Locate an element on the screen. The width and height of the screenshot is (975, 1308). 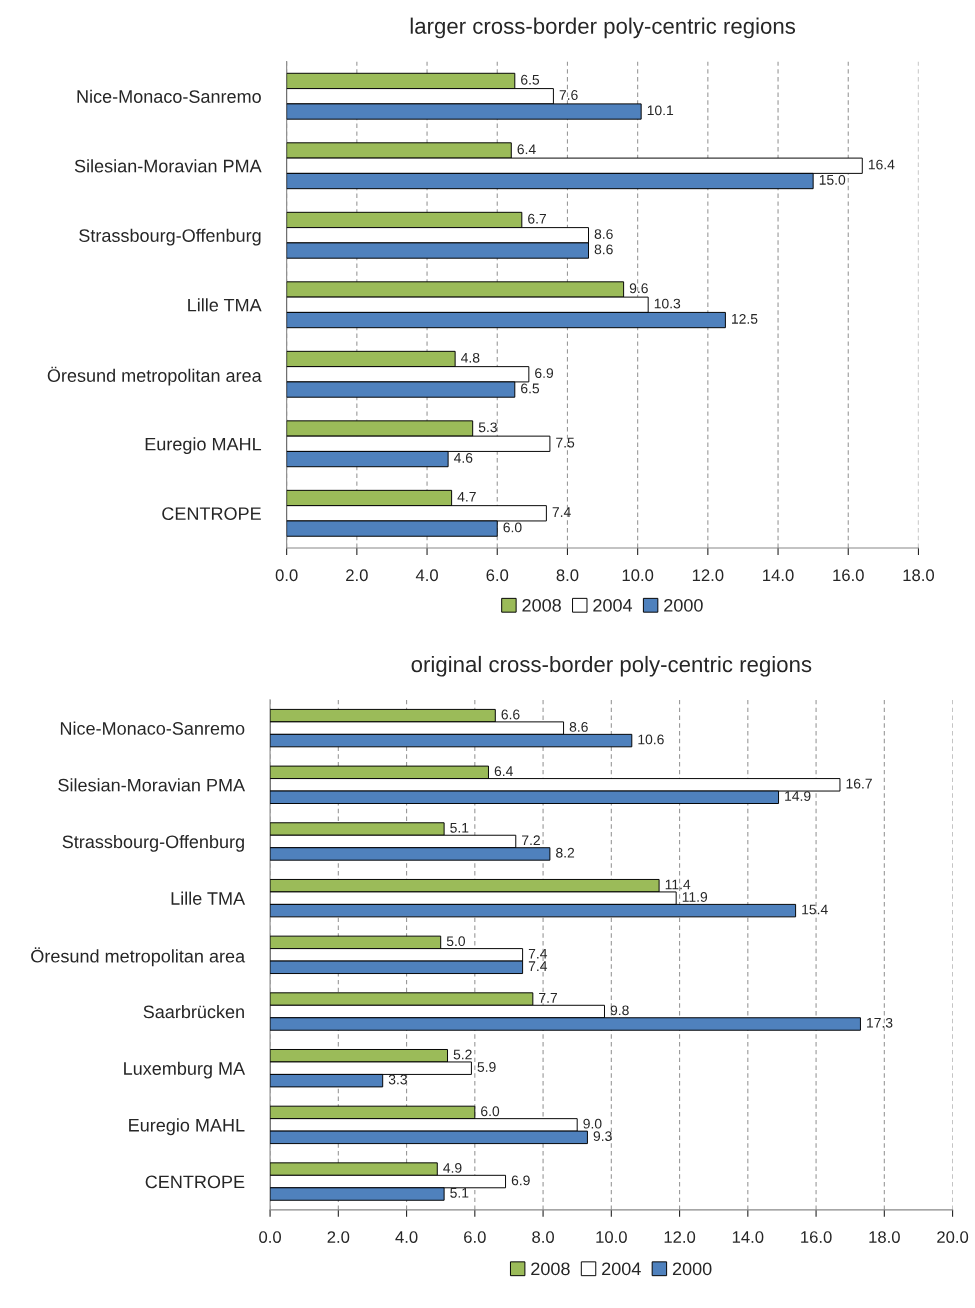
data-label: 5.0 is located at coordinates (456, 941).